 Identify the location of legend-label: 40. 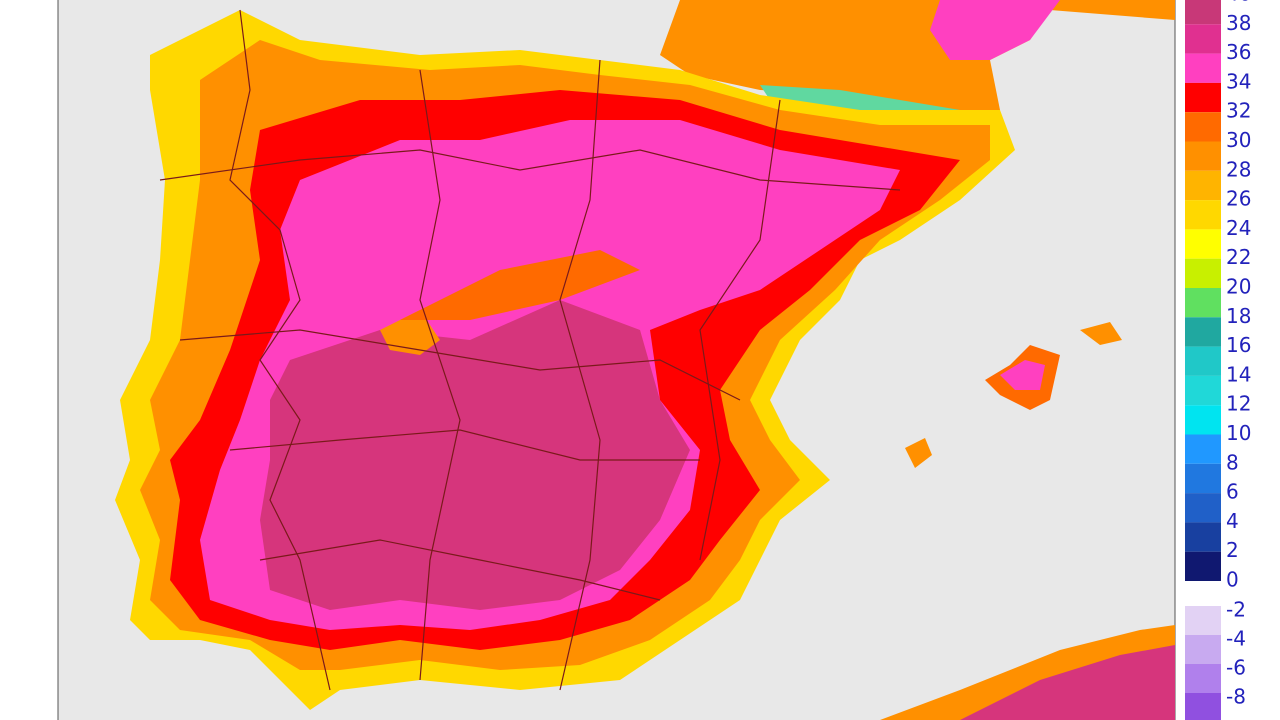
(1238, 3).